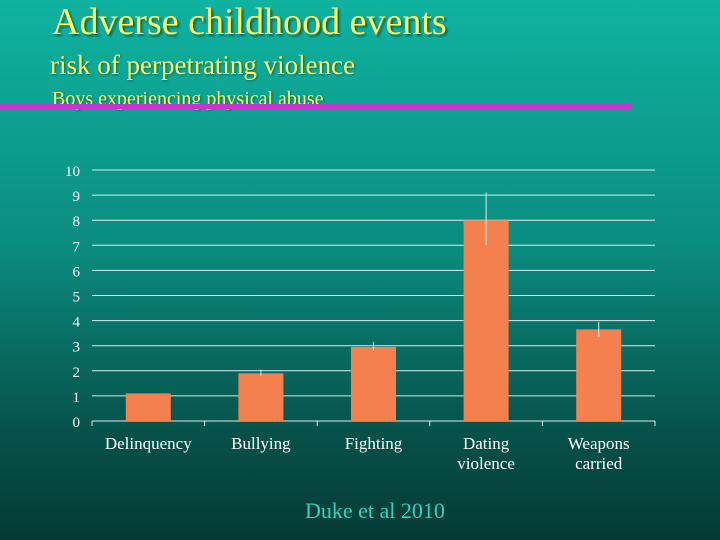  Describe the element at coordinates (77, 197) in the screenshot. I see `y-tick-label: 9` at that location.